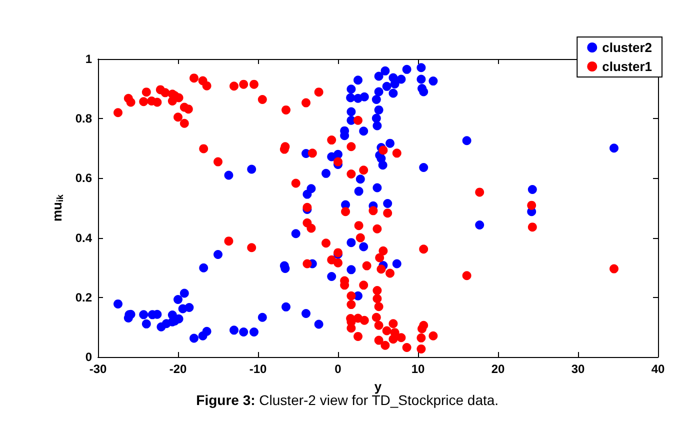 The image size is (695, 448). What do you see at coordinates (498, 369) in the screenshot?
I see `x-tick-label: 20` at bounding box center [498, 369].